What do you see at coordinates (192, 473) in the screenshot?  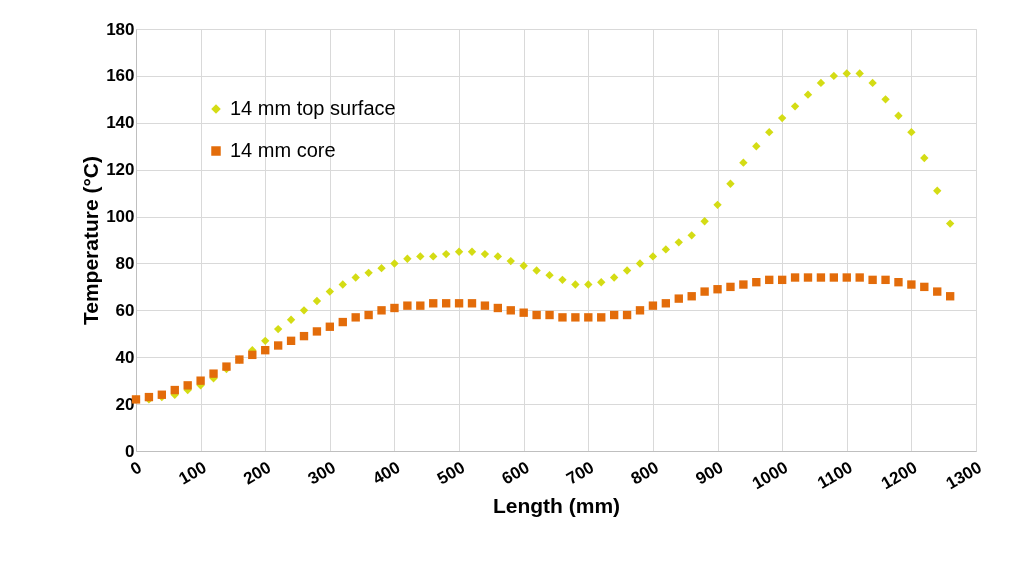 I see `x-tick-label: 100` at bounding box center [192, 473].